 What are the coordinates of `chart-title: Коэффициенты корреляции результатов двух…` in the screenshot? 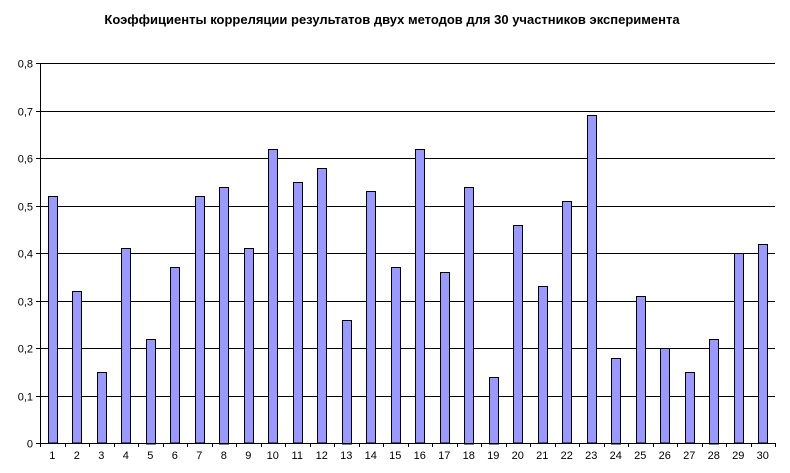 It's located at (392, 19).